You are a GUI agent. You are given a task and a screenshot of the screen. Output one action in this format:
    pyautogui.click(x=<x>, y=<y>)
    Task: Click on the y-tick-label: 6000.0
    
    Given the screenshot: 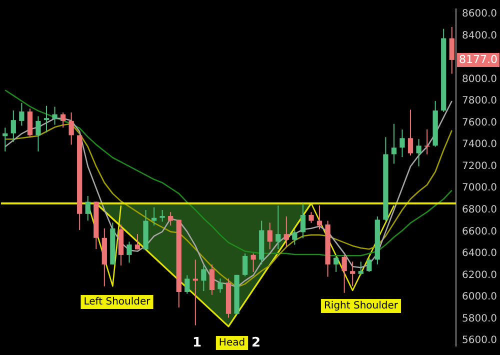 What is the action you would take?
    pyautogui.click(x=480, y=297)
    